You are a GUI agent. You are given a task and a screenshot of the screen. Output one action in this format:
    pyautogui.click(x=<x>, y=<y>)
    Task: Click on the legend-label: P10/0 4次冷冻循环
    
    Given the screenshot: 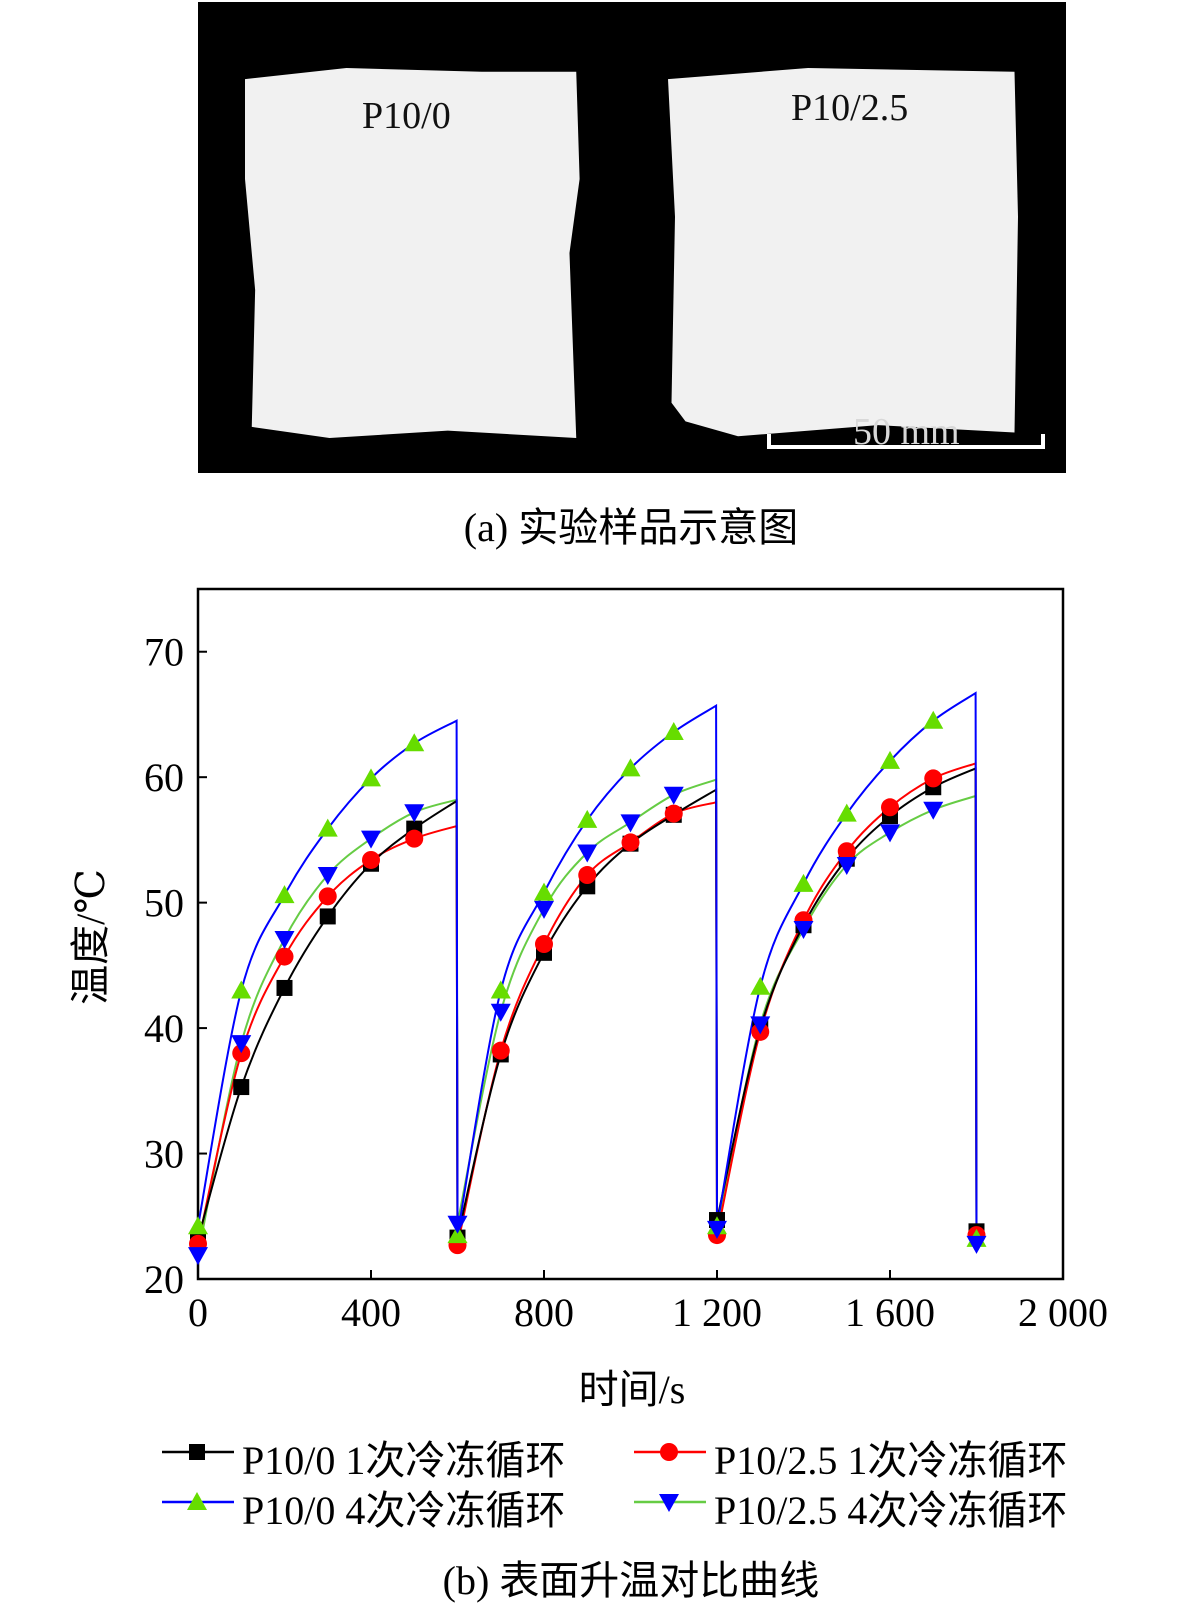 What is the action you would take?
    pyautogui.click(x=404, y=1510)
    